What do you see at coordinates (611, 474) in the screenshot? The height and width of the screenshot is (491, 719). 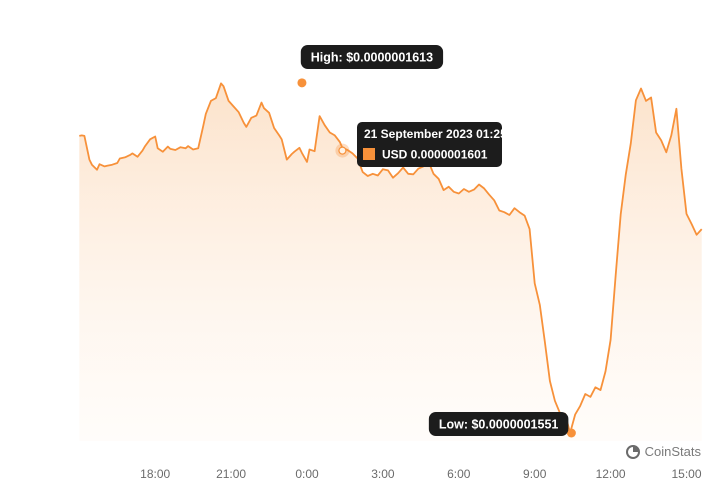 I see `x-tick-label: 12:00` at bounding box center [611, 474].